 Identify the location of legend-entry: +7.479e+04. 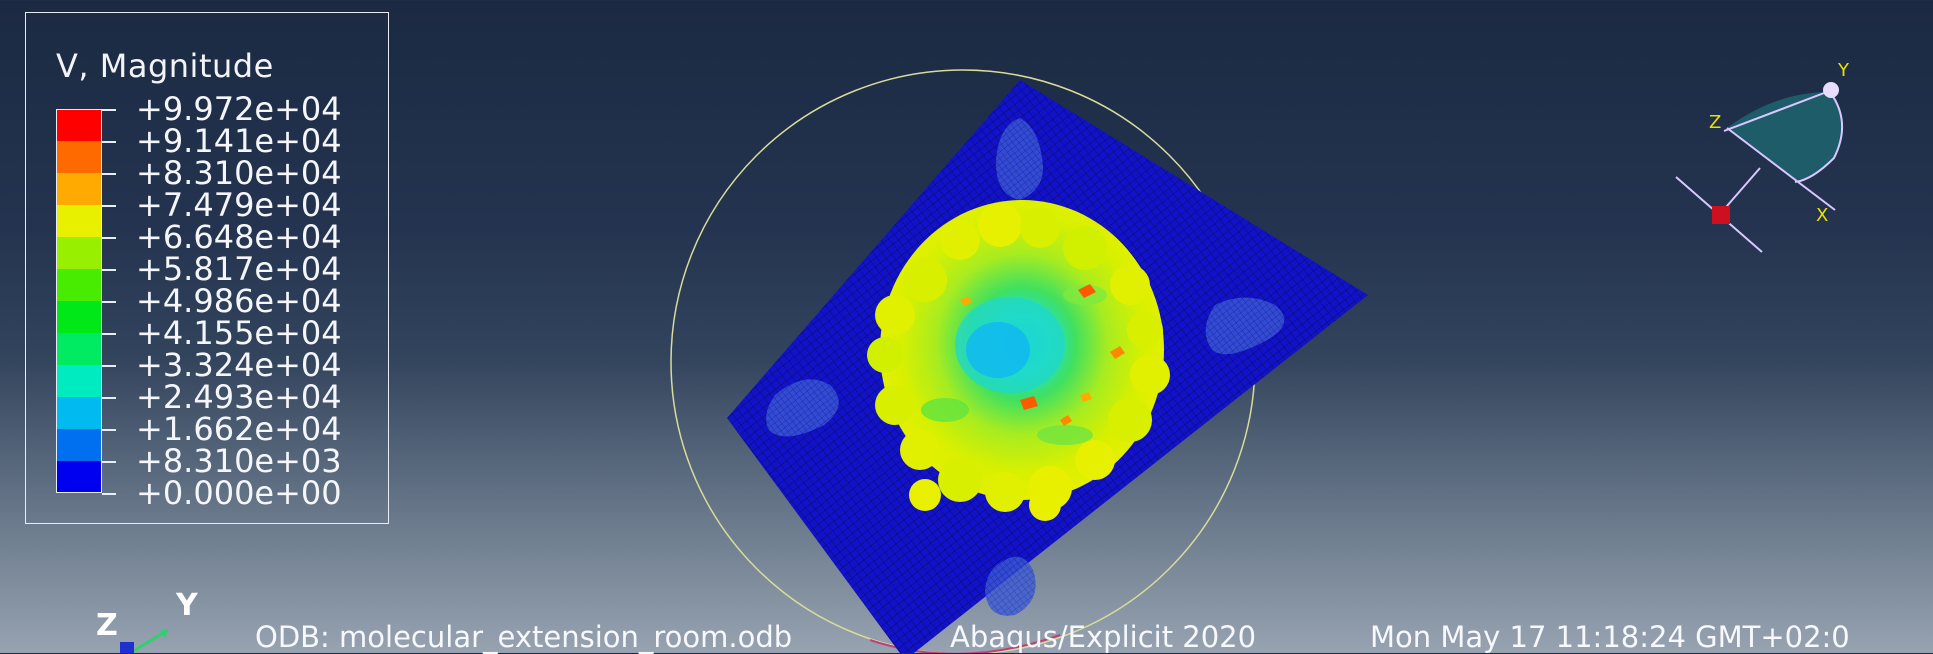
(221, 213).